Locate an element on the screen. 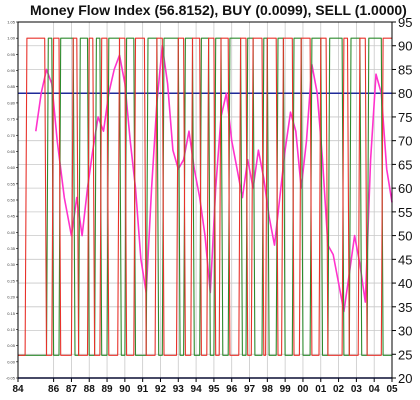 The width and height of the screenshot is (420, 400). x-tick-label: 04 is located at coordinates (375, 389).